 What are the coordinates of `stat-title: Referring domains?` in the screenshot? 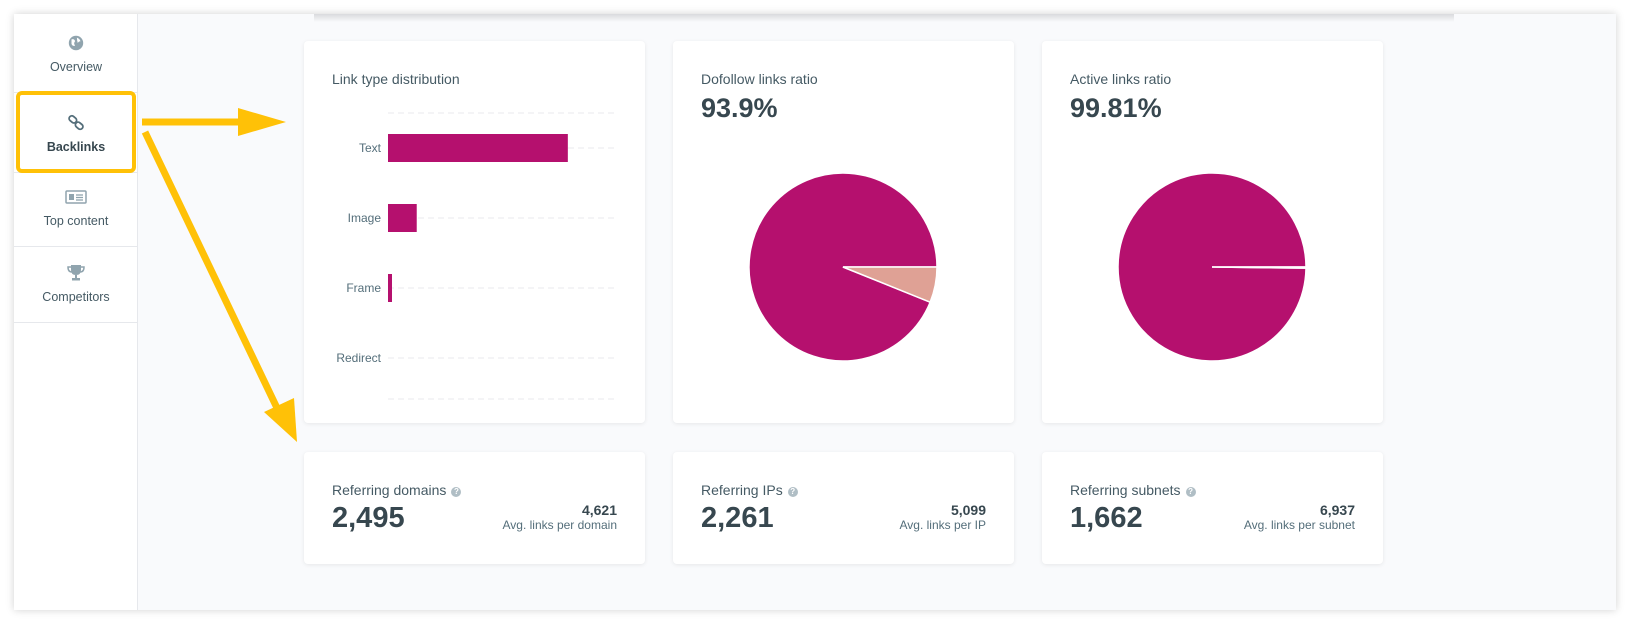 It's located at (397, 490).